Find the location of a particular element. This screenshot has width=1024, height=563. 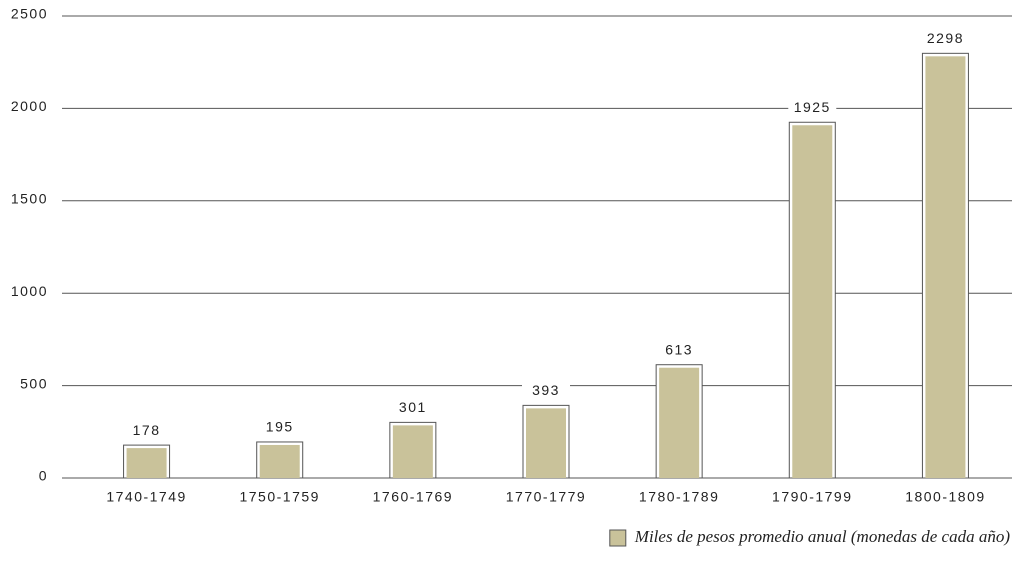

value-label: 1925 is located at coordinates (812, 107).